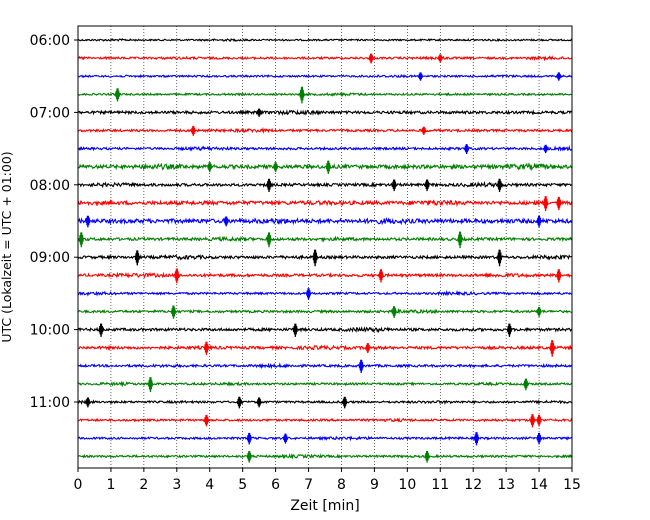  What do you see at coordinates (110, 485) in the screenshot?
I see `x-tick-label: 1` at bounding box center [110, 485].